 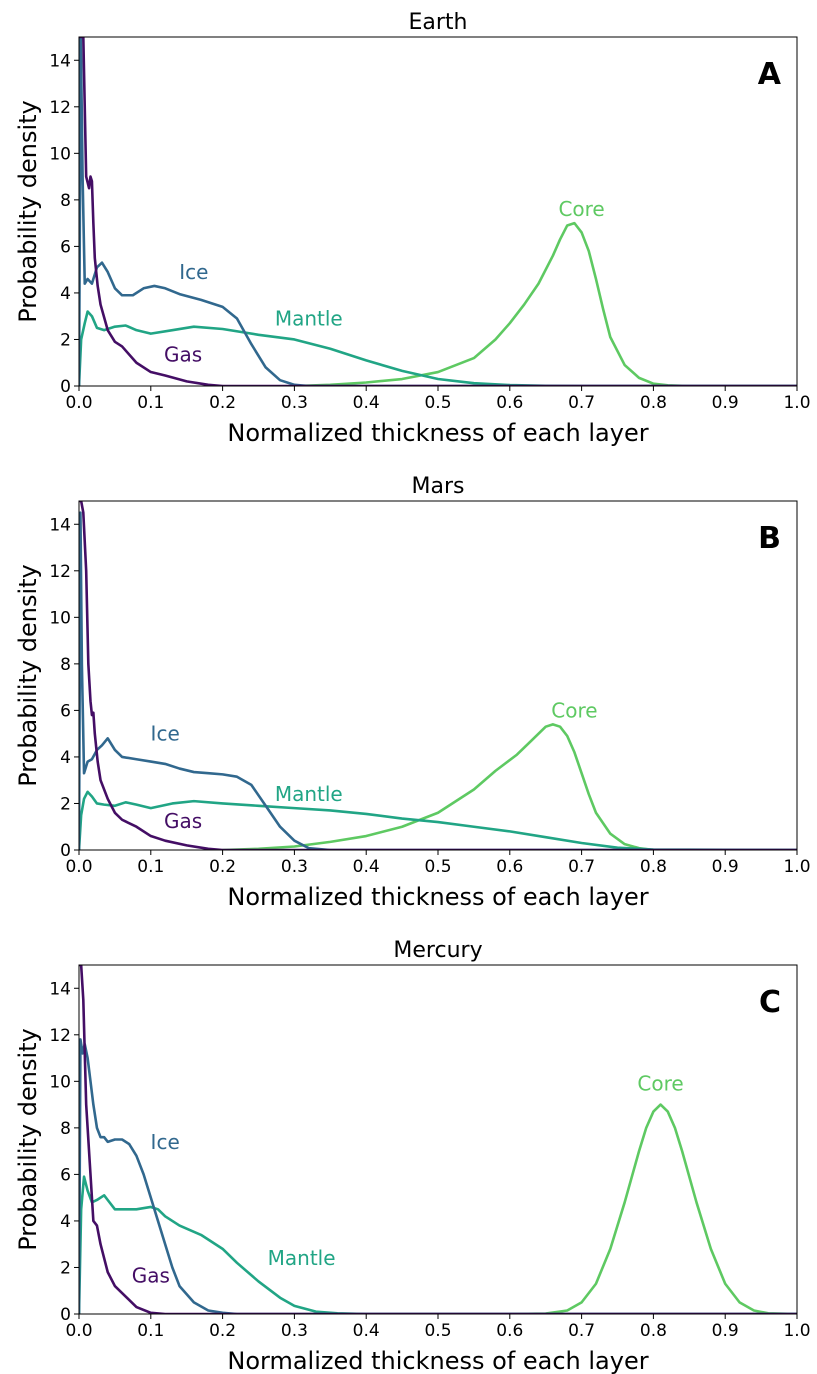 I want to click on chart-title: Mercury, so click(x=437, y=950).